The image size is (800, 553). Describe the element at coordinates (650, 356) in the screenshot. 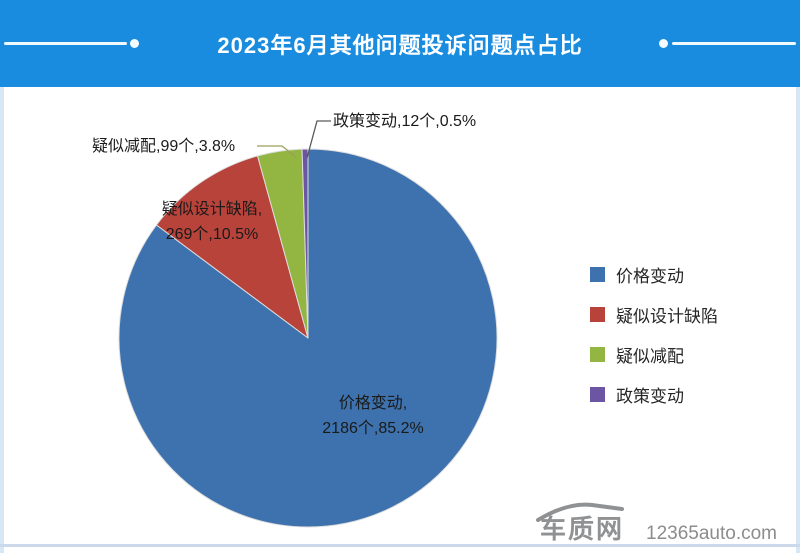

I see `legend-label-reduction: 疑似减配` at that location.